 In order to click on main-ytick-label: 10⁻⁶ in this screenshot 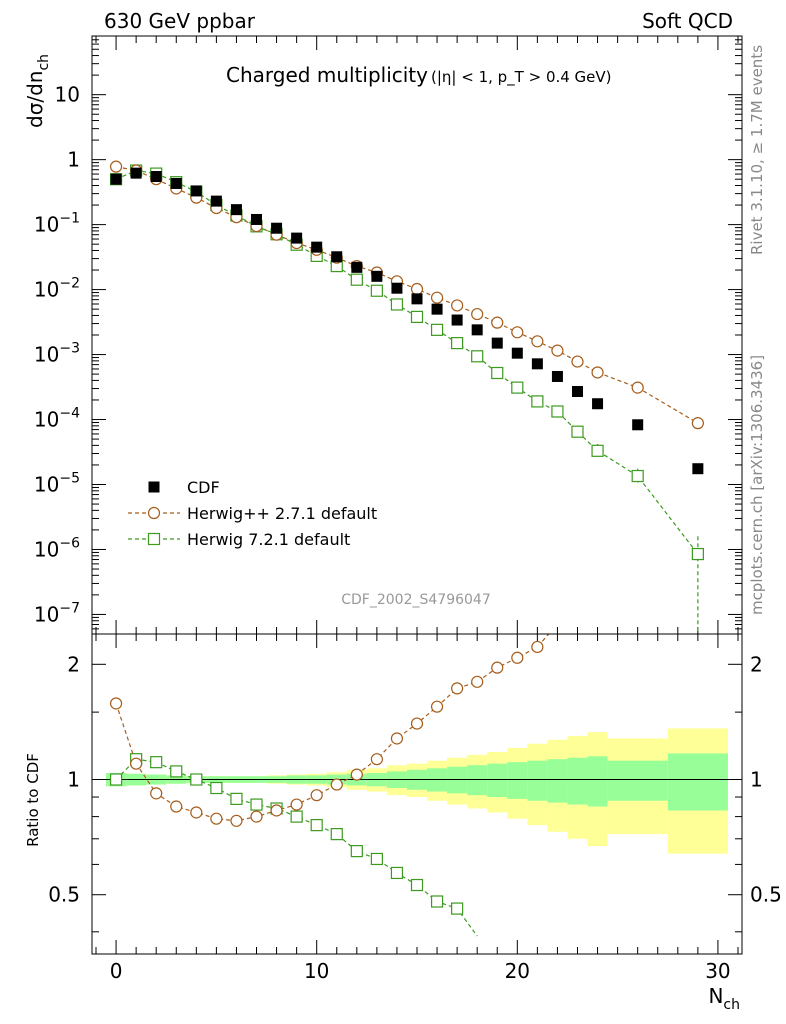, I will do `click(57, 548)`.